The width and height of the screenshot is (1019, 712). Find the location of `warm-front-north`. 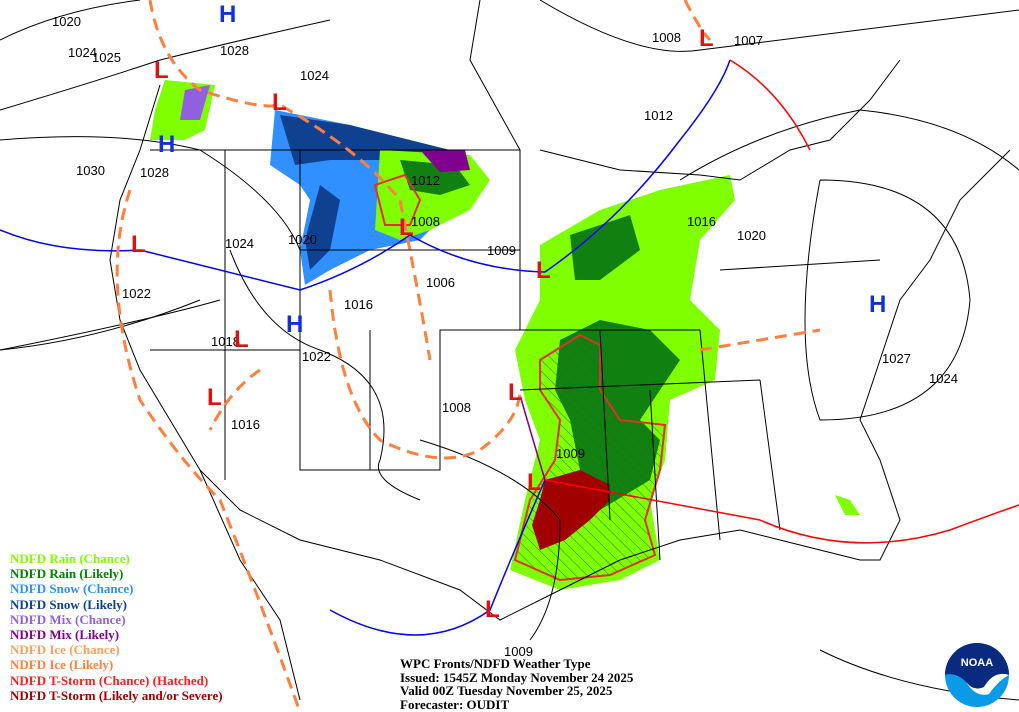

warm-front-north is located at coordinates (770, 105).